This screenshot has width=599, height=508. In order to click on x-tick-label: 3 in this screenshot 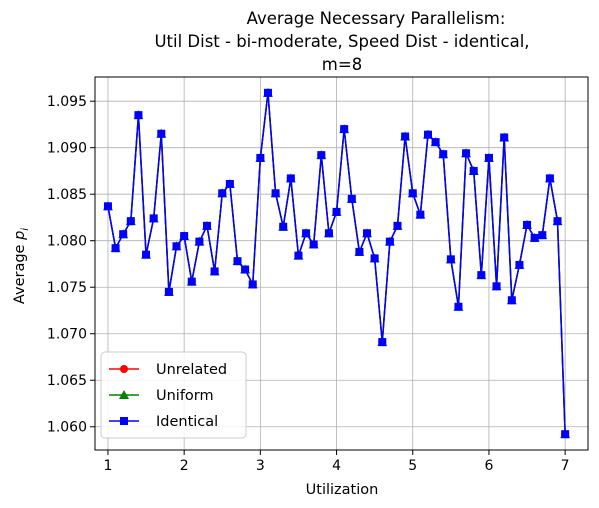, I will do `click(260, 466)`.